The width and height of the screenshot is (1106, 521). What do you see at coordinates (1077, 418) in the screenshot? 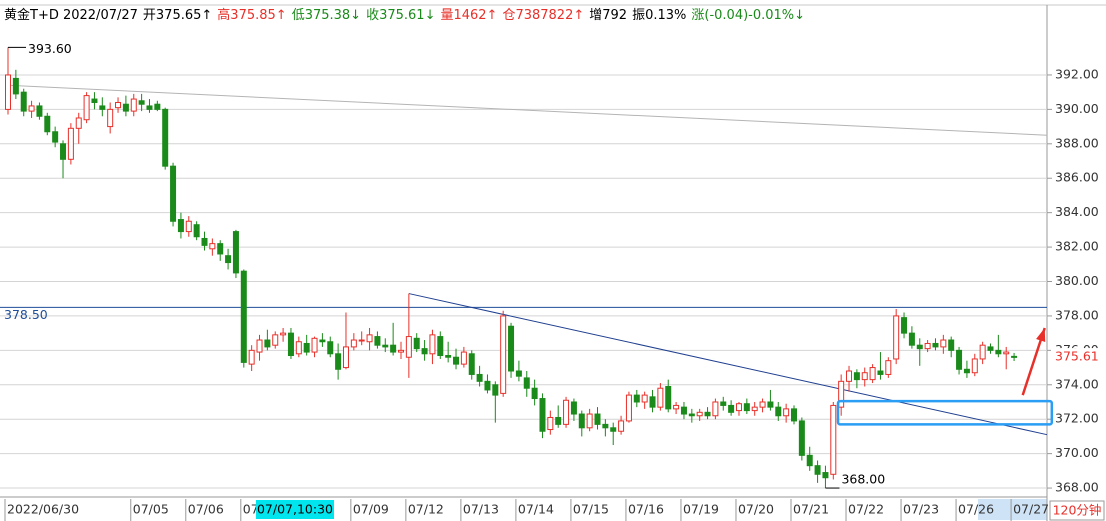
I see `y-tick-label: 372.00` at bounding box center [1077, 418].